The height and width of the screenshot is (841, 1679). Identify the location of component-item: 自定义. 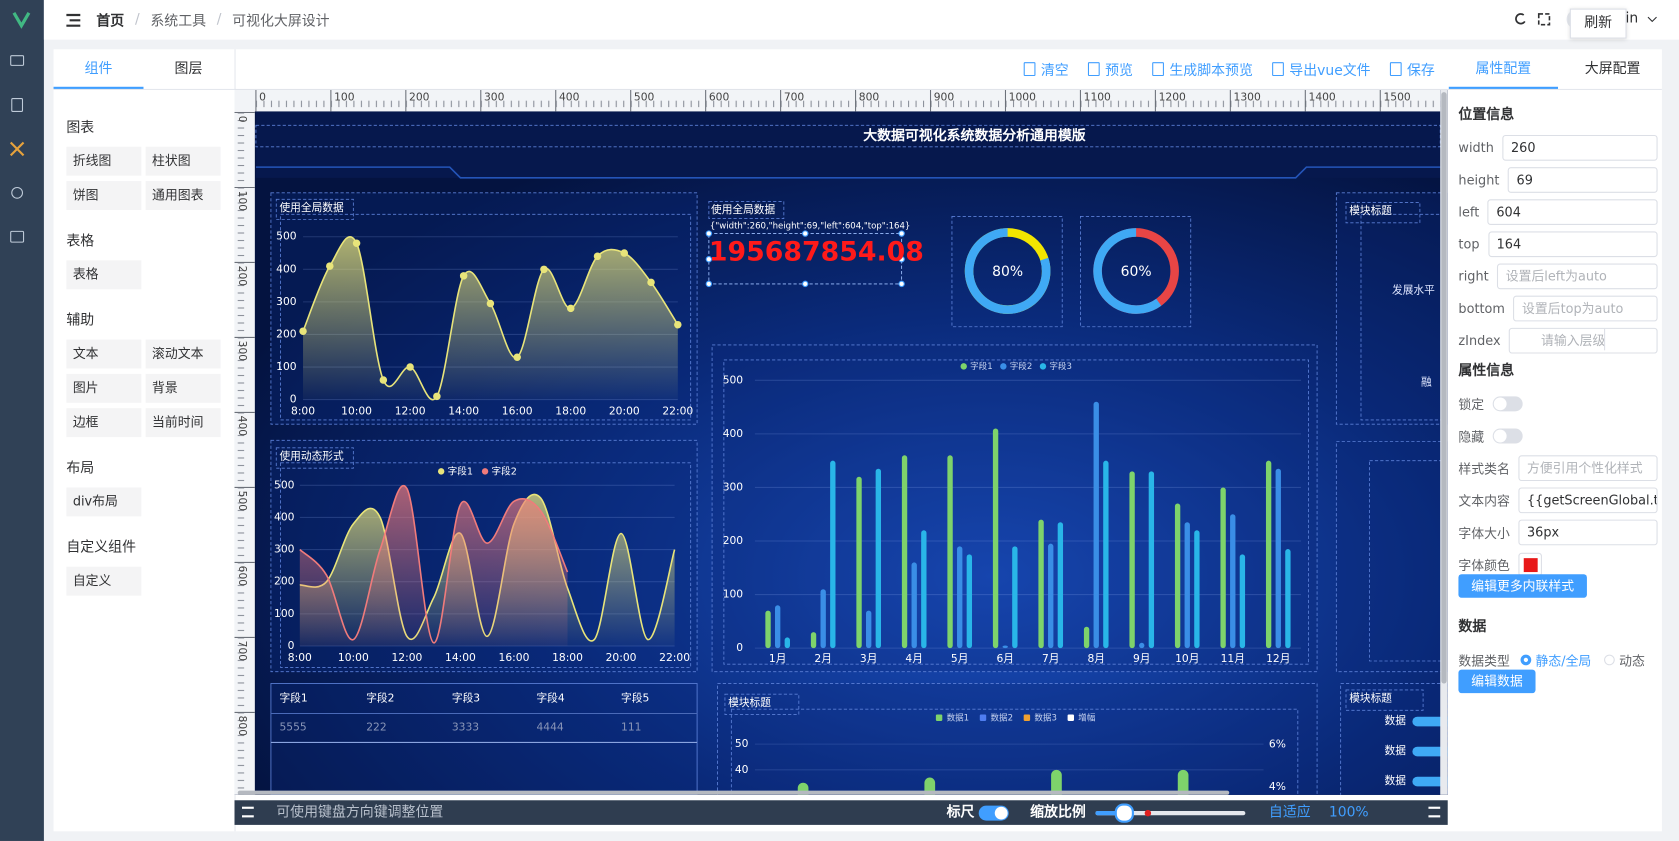
(104, 581).